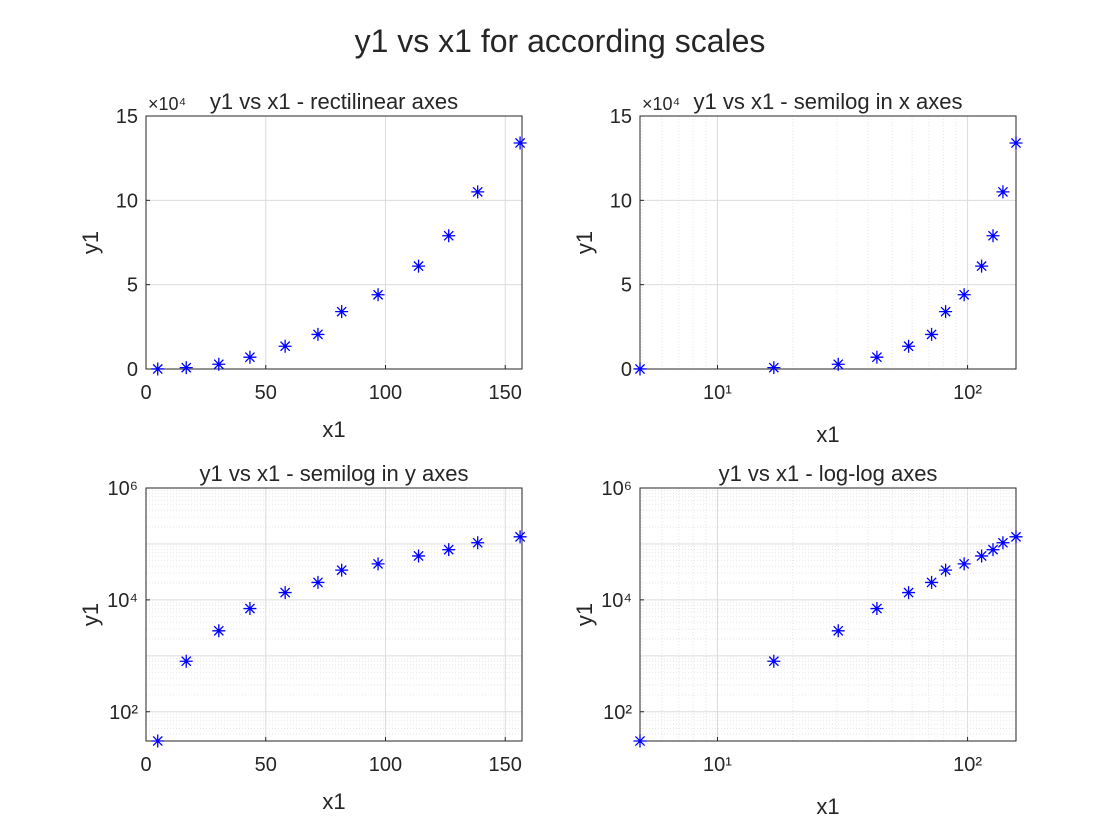 Image resolution: width=1120 pixels, height=840 pixels. I want to click on subplot-title: y1 vs x1 - semilog in x axes, so click(828, 101).